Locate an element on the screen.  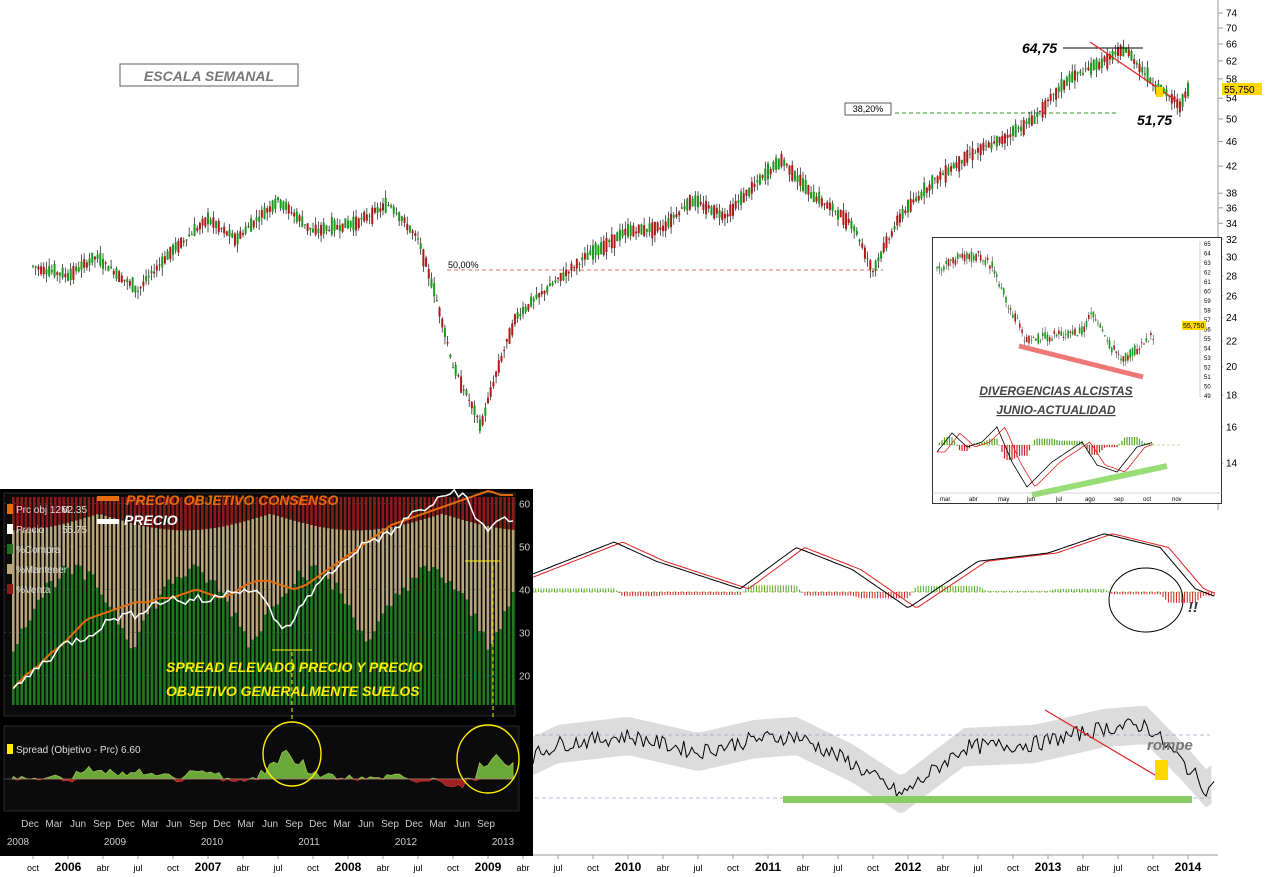
recommendation-bars is located at coordinates (263, 601).